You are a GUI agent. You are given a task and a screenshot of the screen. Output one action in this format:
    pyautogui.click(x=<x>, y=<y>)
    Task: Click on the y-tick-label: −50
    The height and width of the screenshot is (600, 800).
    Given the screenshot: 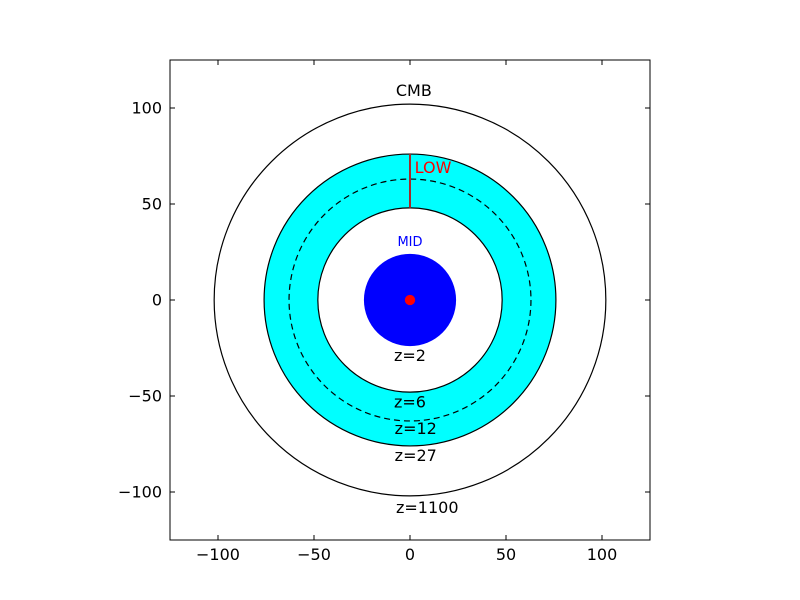 What is the action you would take?
    pyautogui.click(x=145, y=396)
    